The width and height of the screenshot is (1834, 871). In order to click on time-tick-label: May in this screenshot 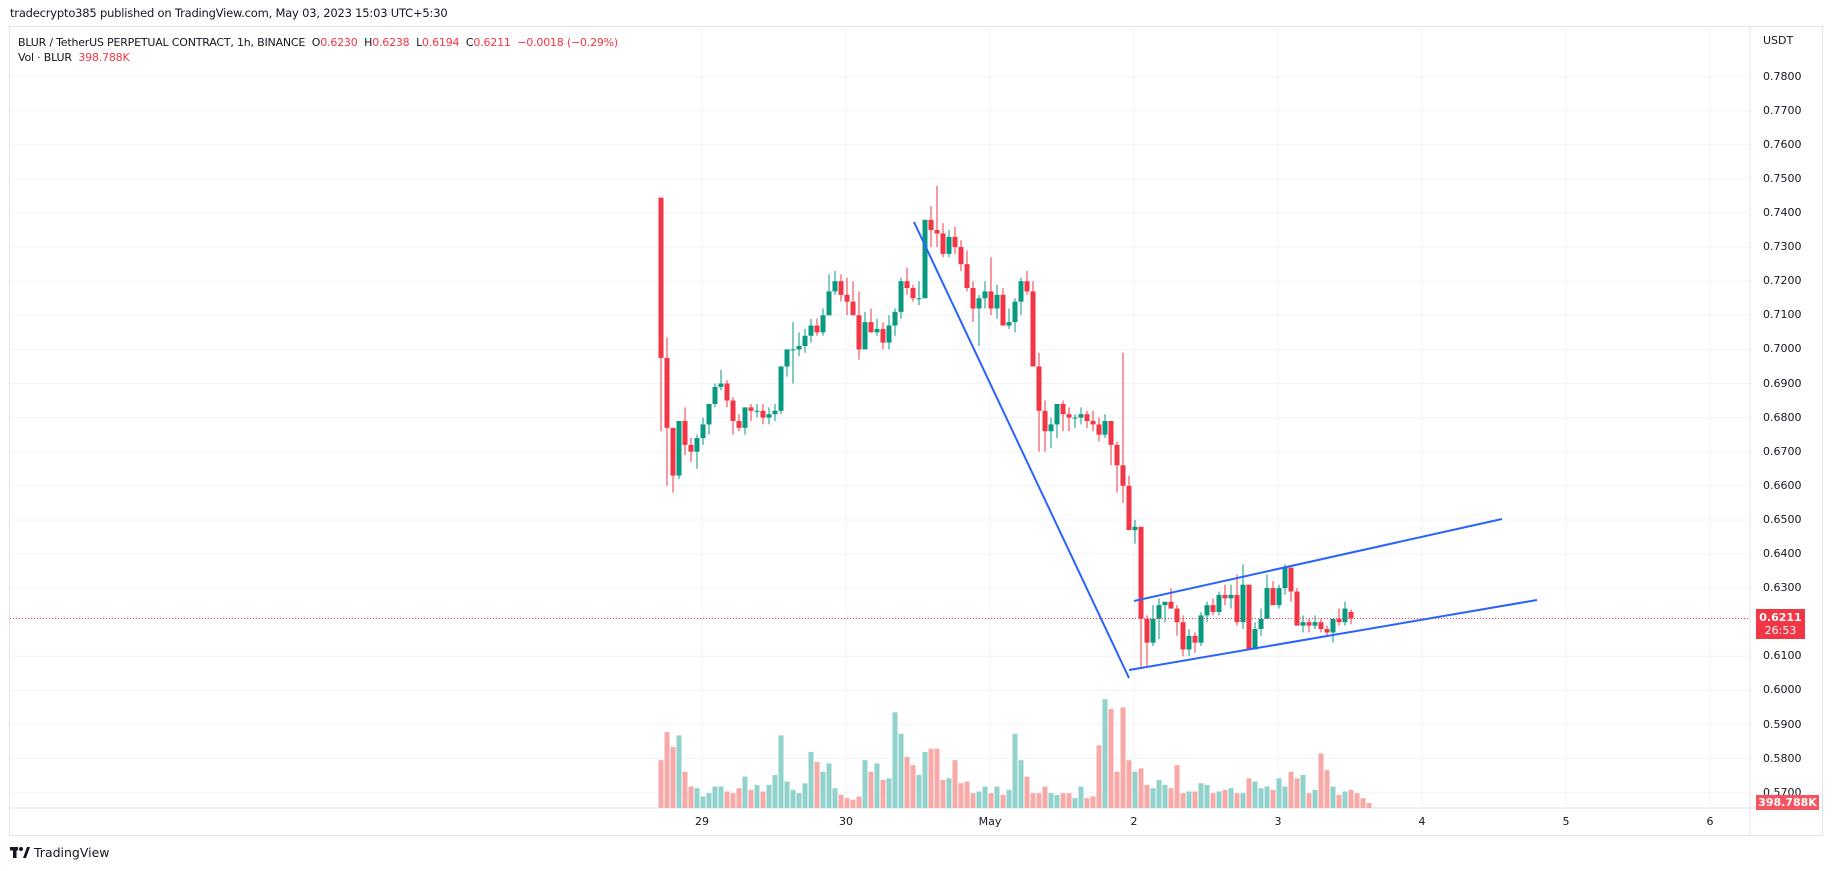, I will do `click(990, 821)`.